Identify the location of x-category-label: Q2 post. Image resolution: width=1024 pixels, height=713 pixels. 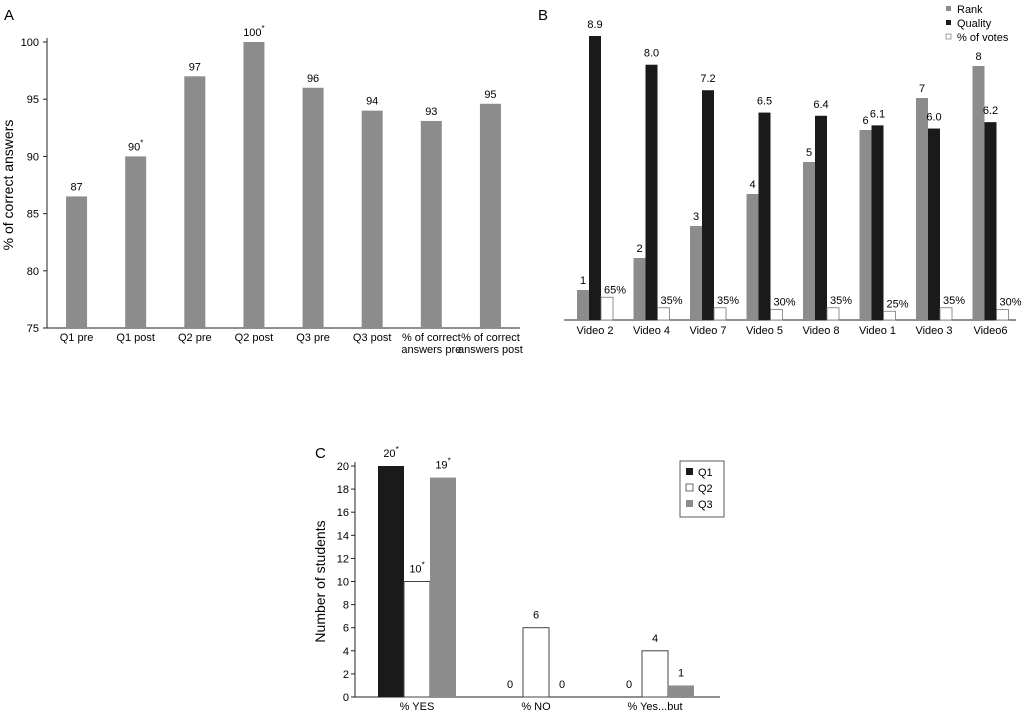
(254, 338).